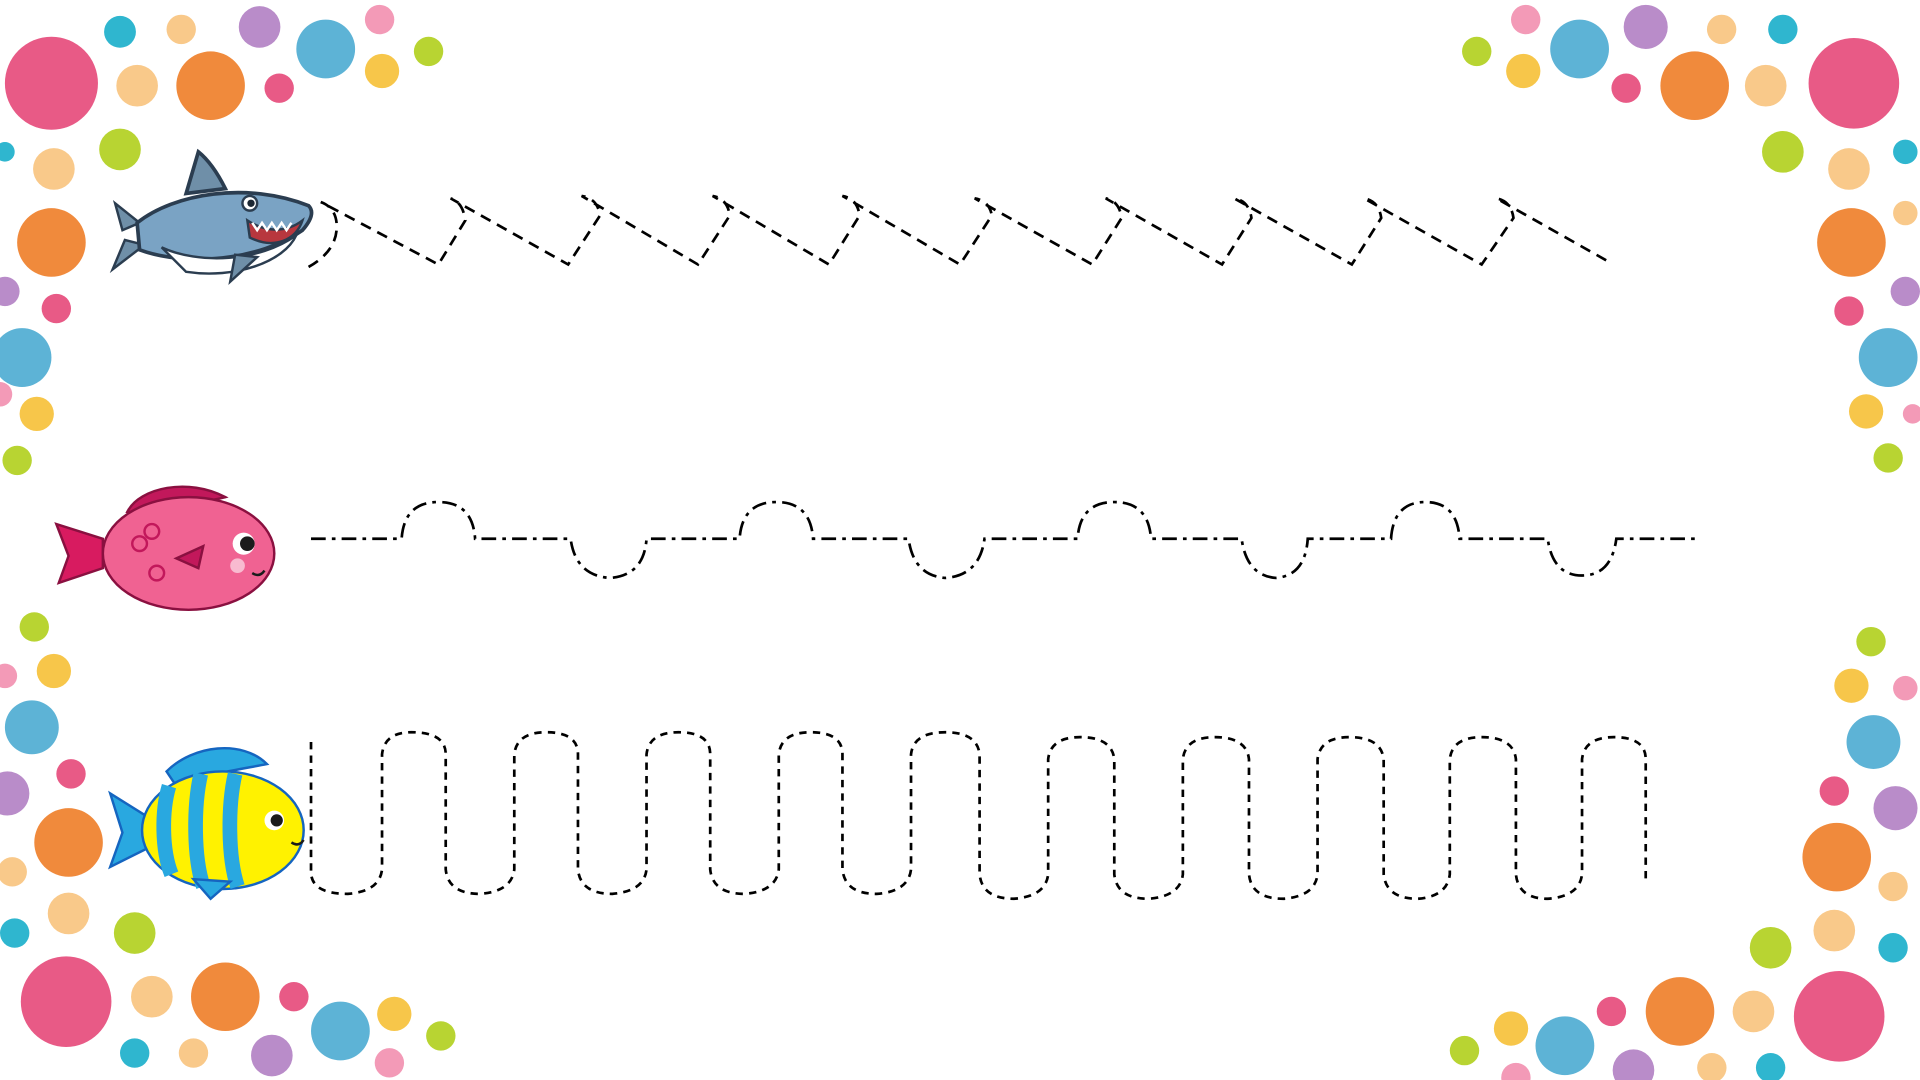  Describe the element at coordinates (211, 216) in the screenshot. I see `shark-icon` at that location.